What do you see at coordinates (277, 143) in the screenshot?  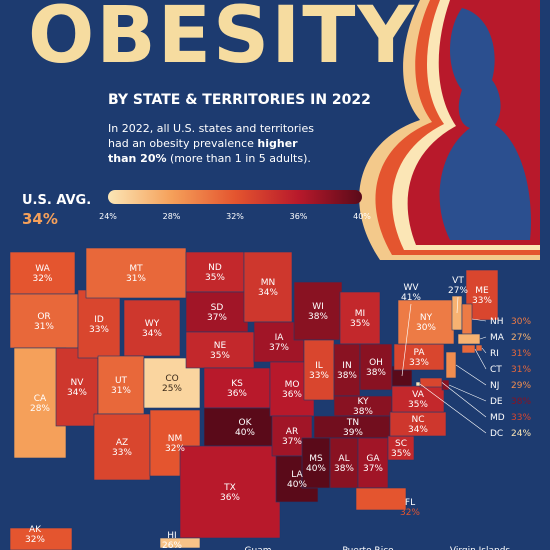 I see `description-bold: higher` at bounding box center [277, 143].